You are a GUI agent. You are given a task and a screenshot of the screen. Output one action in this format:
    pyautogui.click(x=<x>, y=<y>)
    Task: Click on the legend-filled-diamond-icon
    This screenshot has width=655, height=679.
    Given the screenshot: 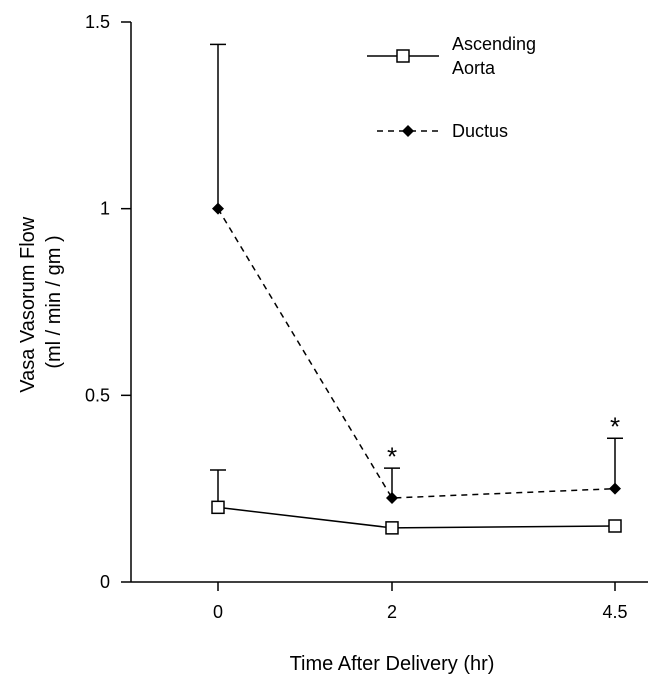 What is the action you would take?
    pyautogui.click(x=408, y=131)
    